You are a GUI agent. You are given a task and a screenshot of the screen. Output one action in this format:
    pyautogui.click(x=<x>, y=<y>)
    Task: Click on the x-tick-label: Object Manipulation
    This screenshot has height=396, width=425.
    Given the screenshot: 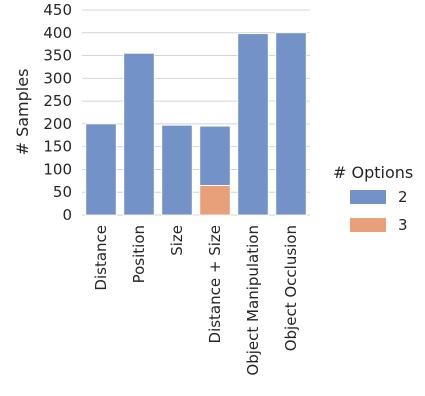 What is the action you would take?
    pyautogui.click(x=253, y=300)
    